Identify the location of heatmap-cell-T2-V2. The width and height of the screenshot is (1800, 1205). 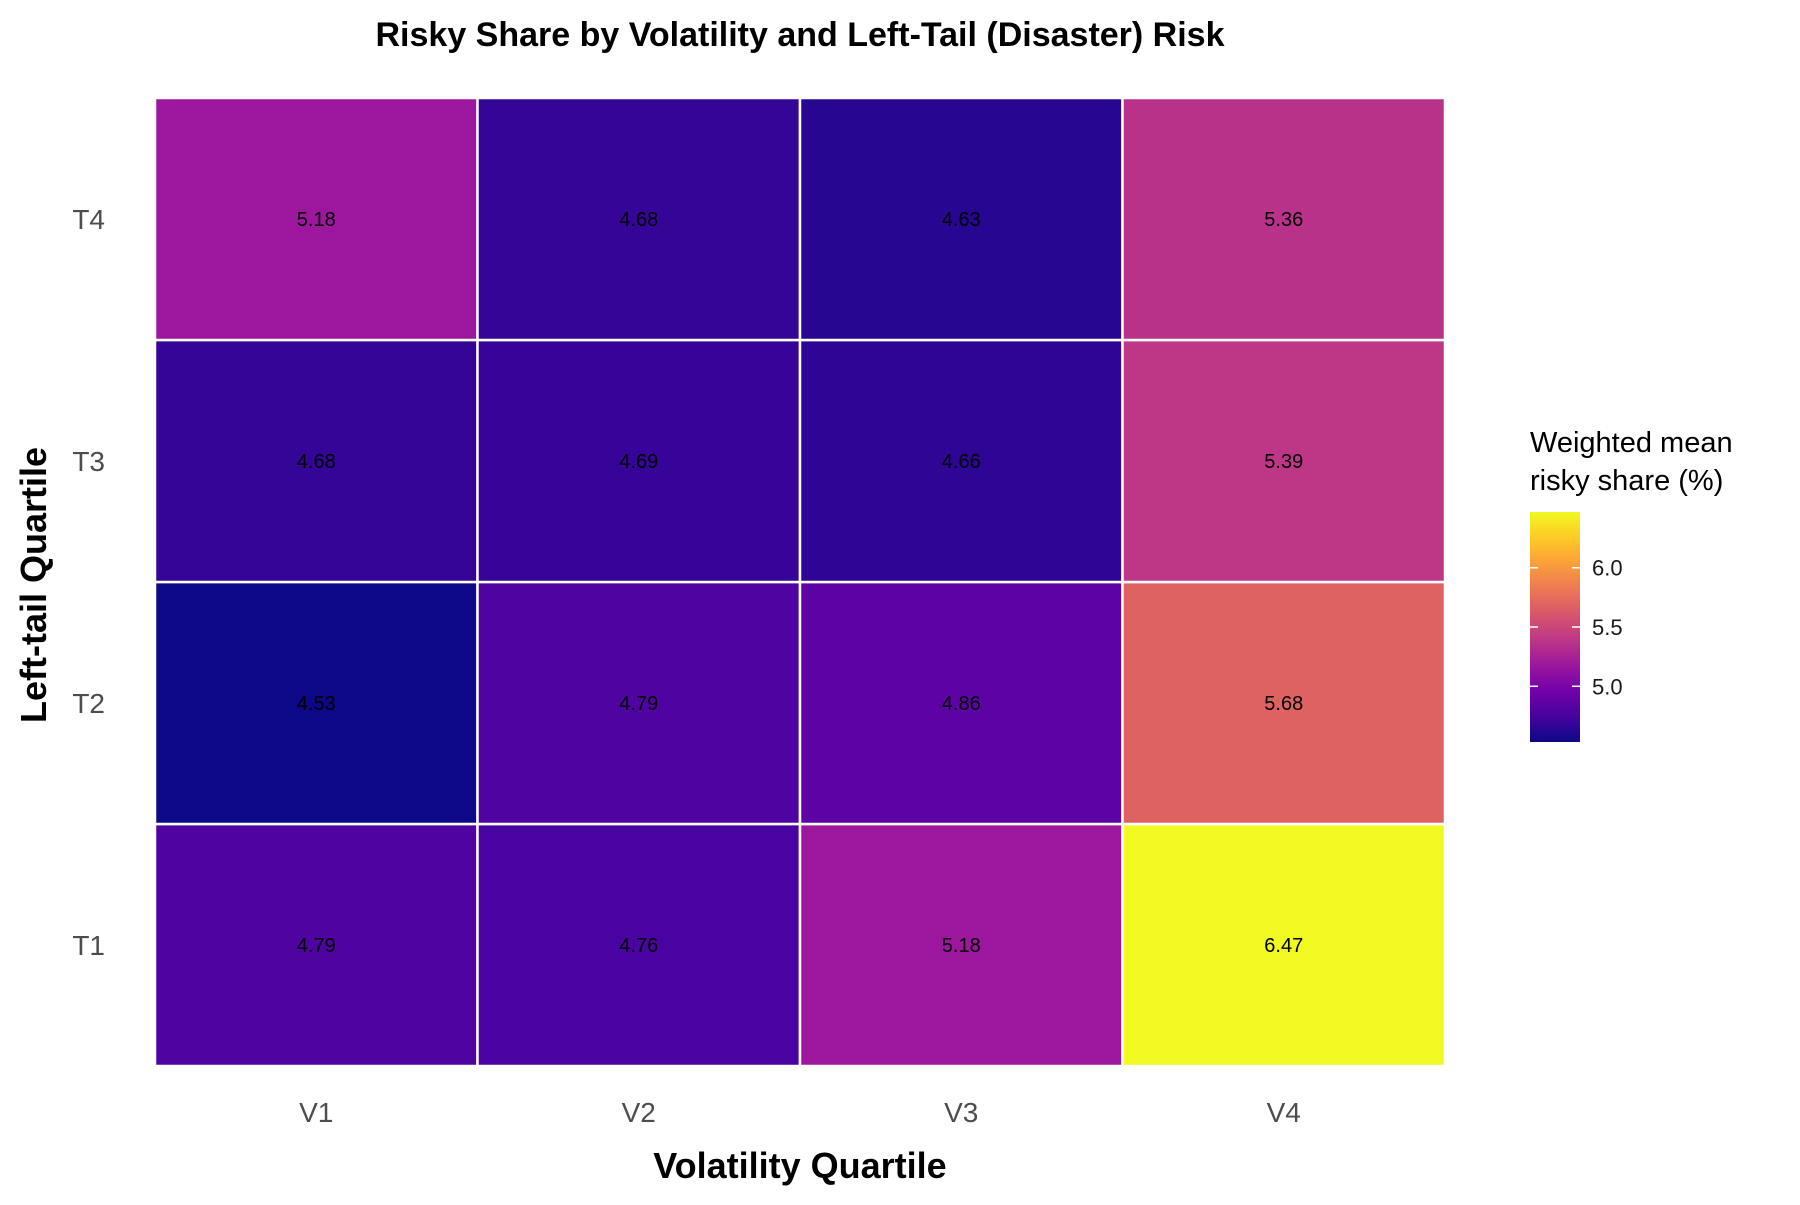
(639, 703).